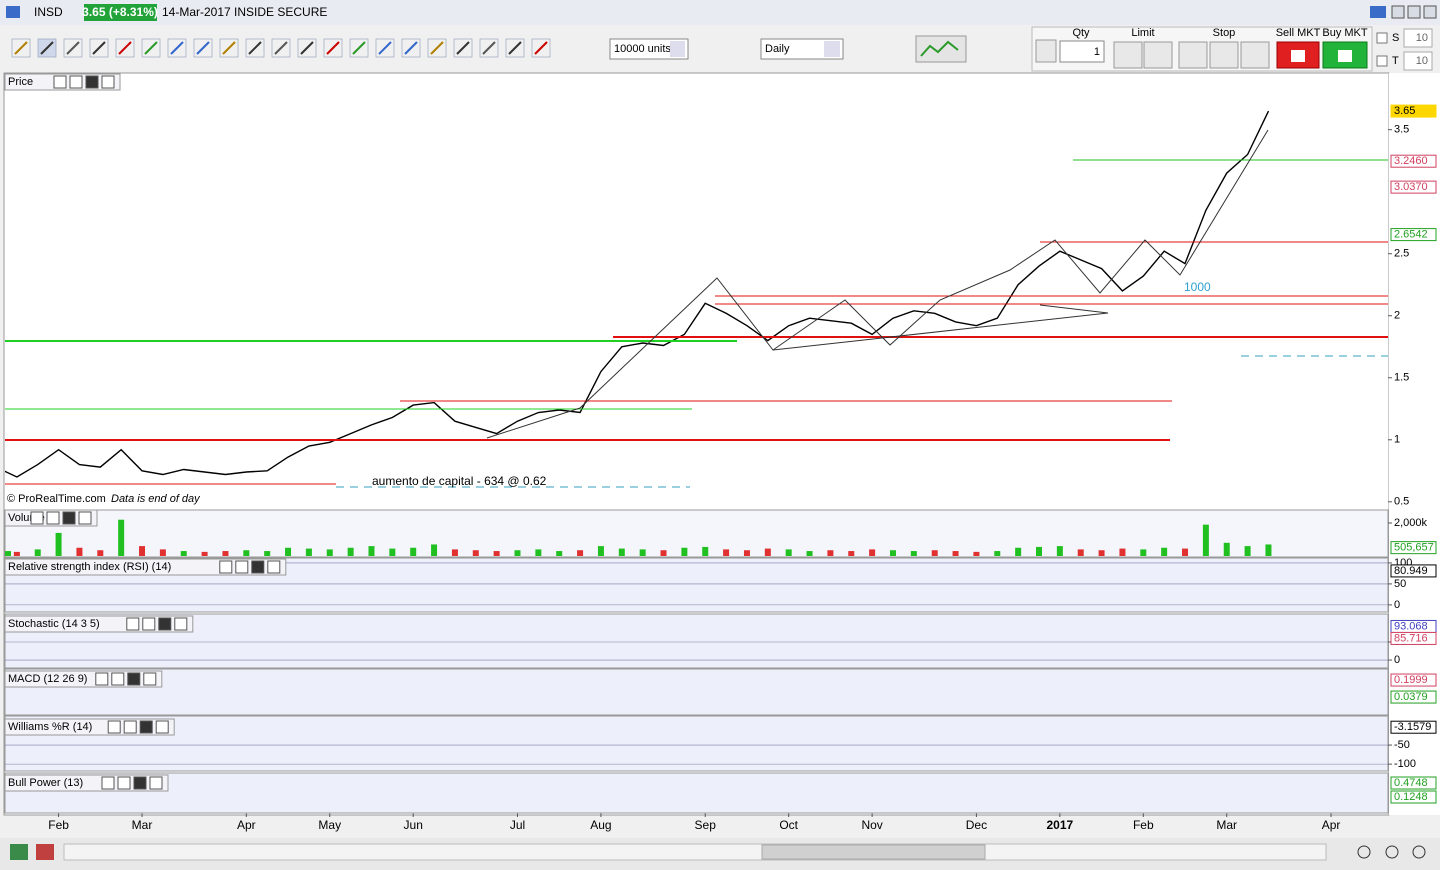 The height and width of the screenshot is (870, 1440). Describe the element at coordinates (696, 533) in the screenshot. I see `panel-background` at that location.